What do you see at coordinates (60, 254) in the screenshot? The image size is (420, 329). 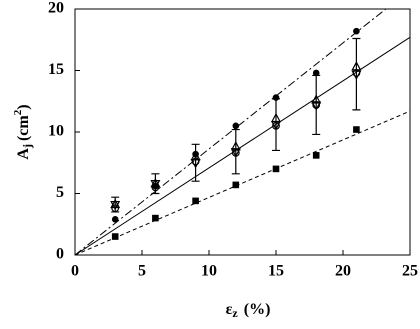 I see `y-tick-label: 0` at bounding box center [60, 254].